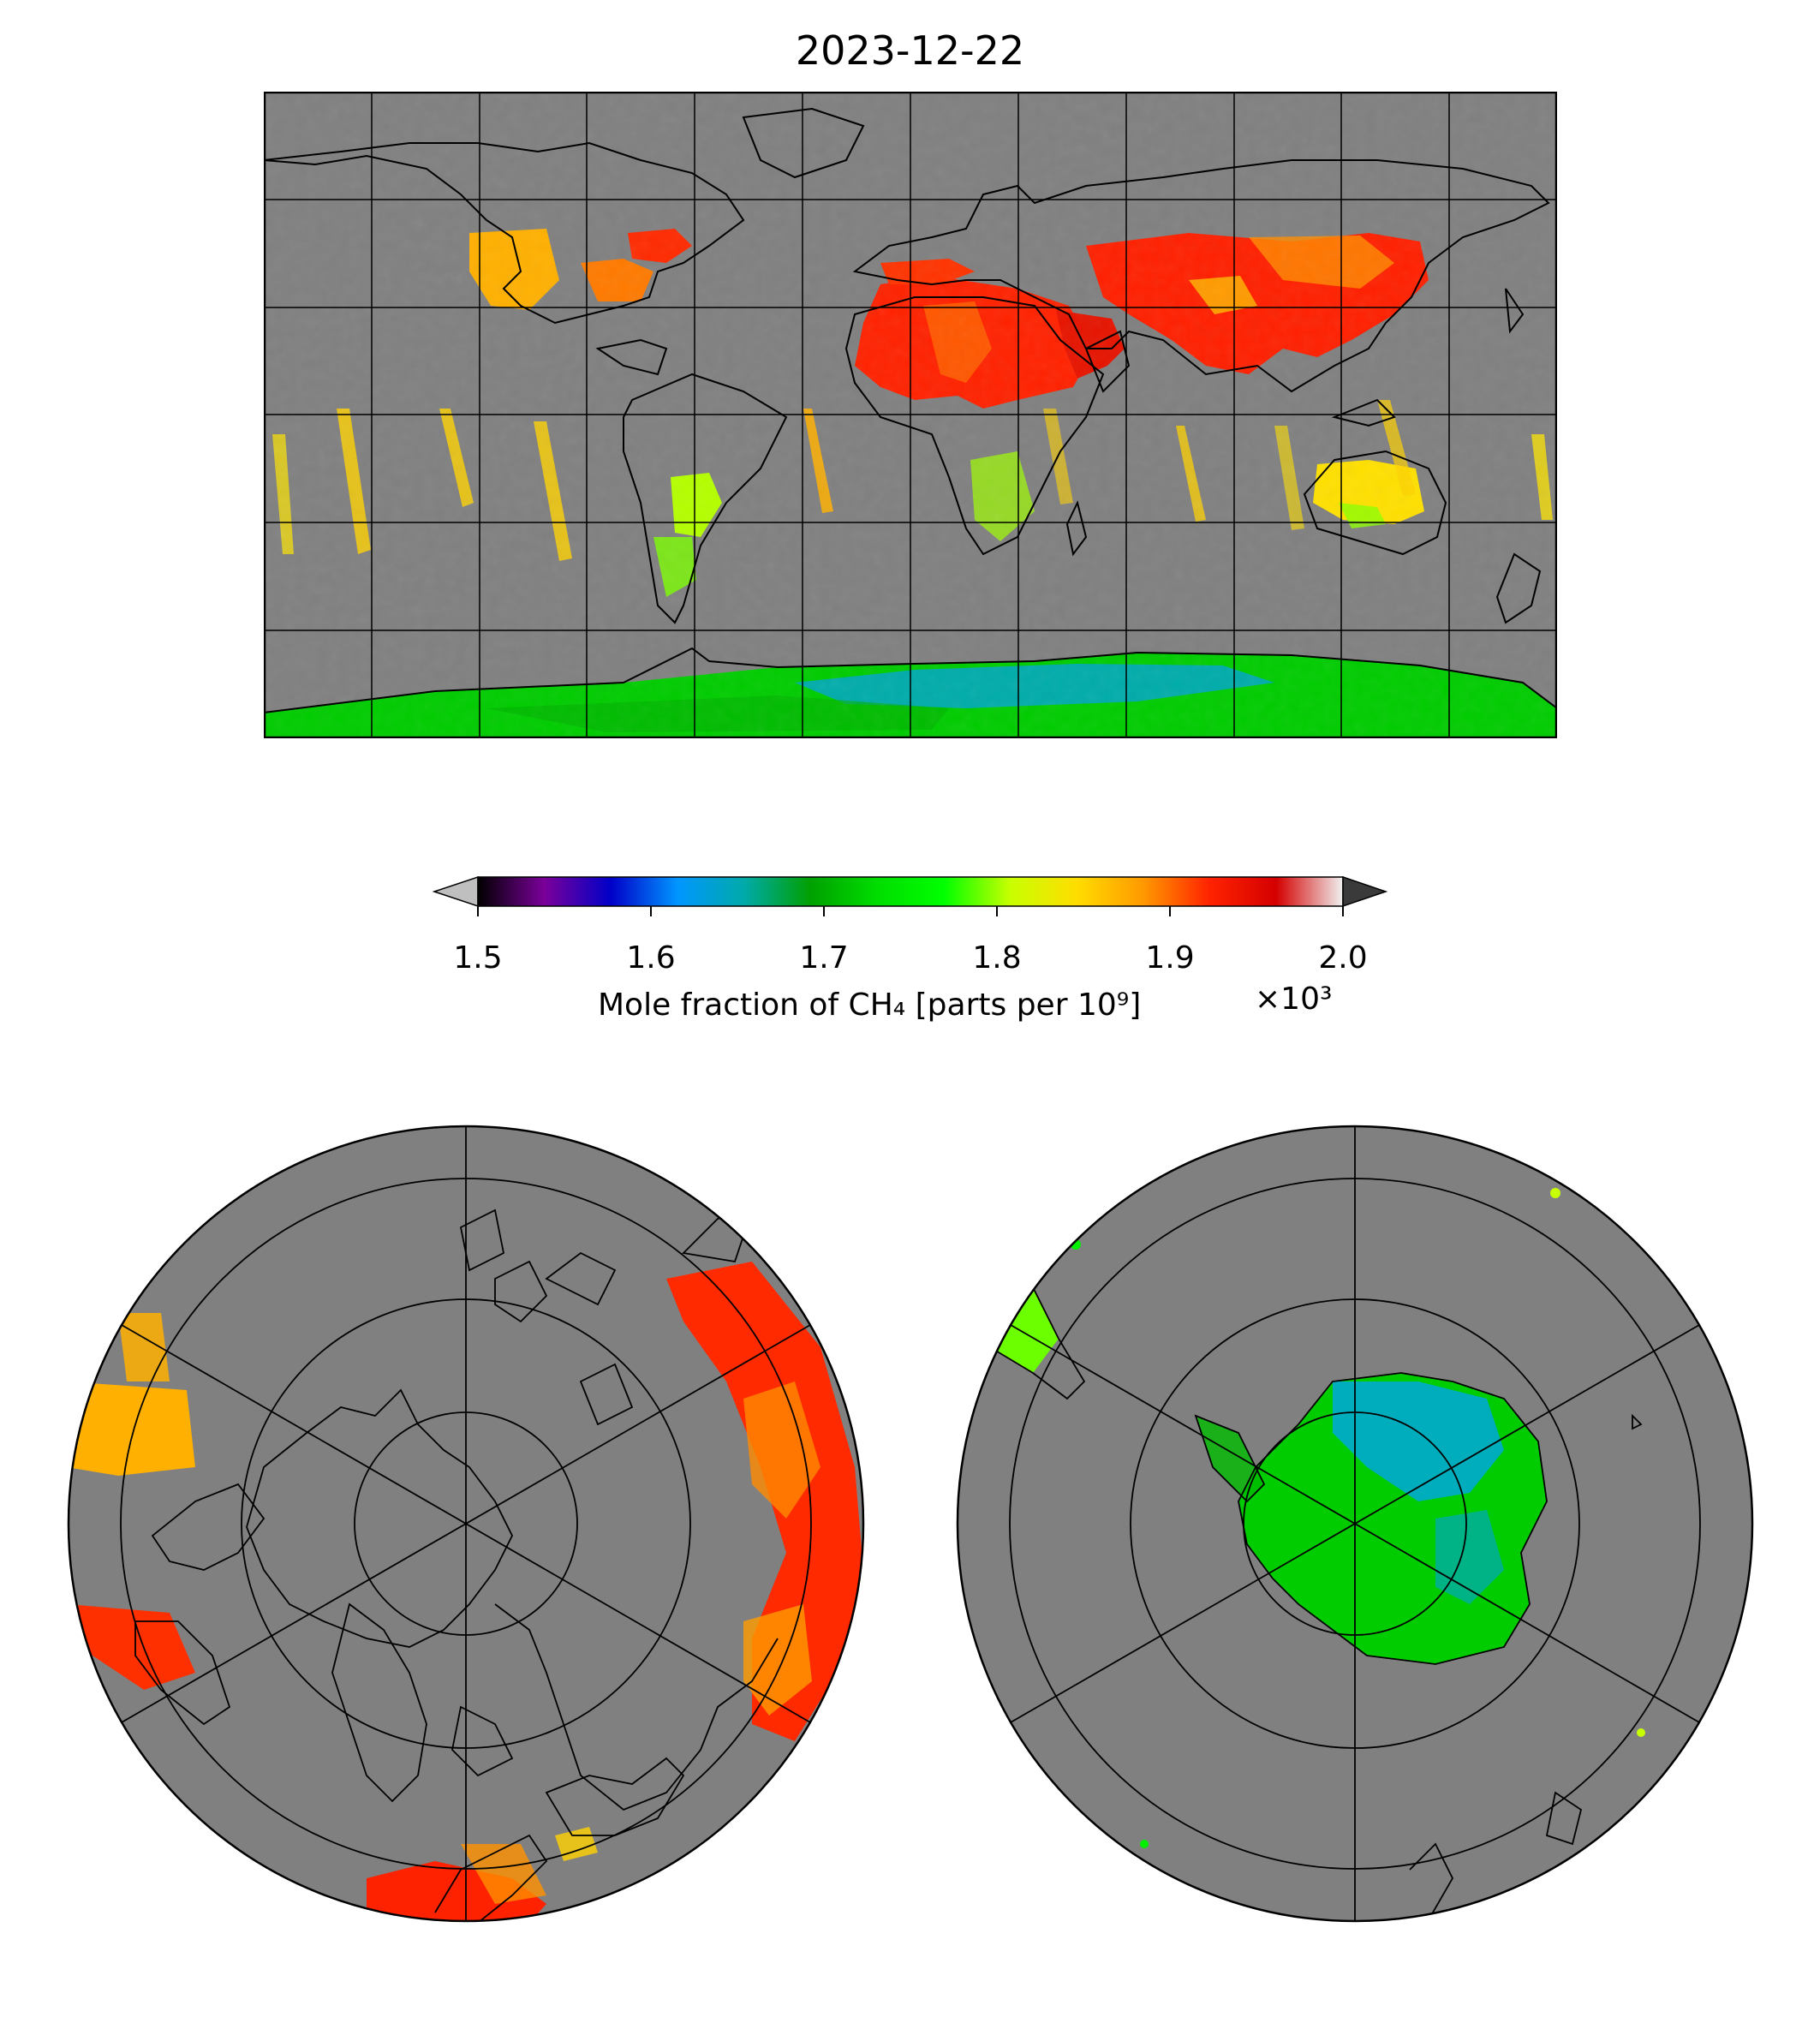 Image resolution: width=1820 pixels, height=2023 pixels. I want to click on colorbar-tick-label: 1.7, so click(824, 958).